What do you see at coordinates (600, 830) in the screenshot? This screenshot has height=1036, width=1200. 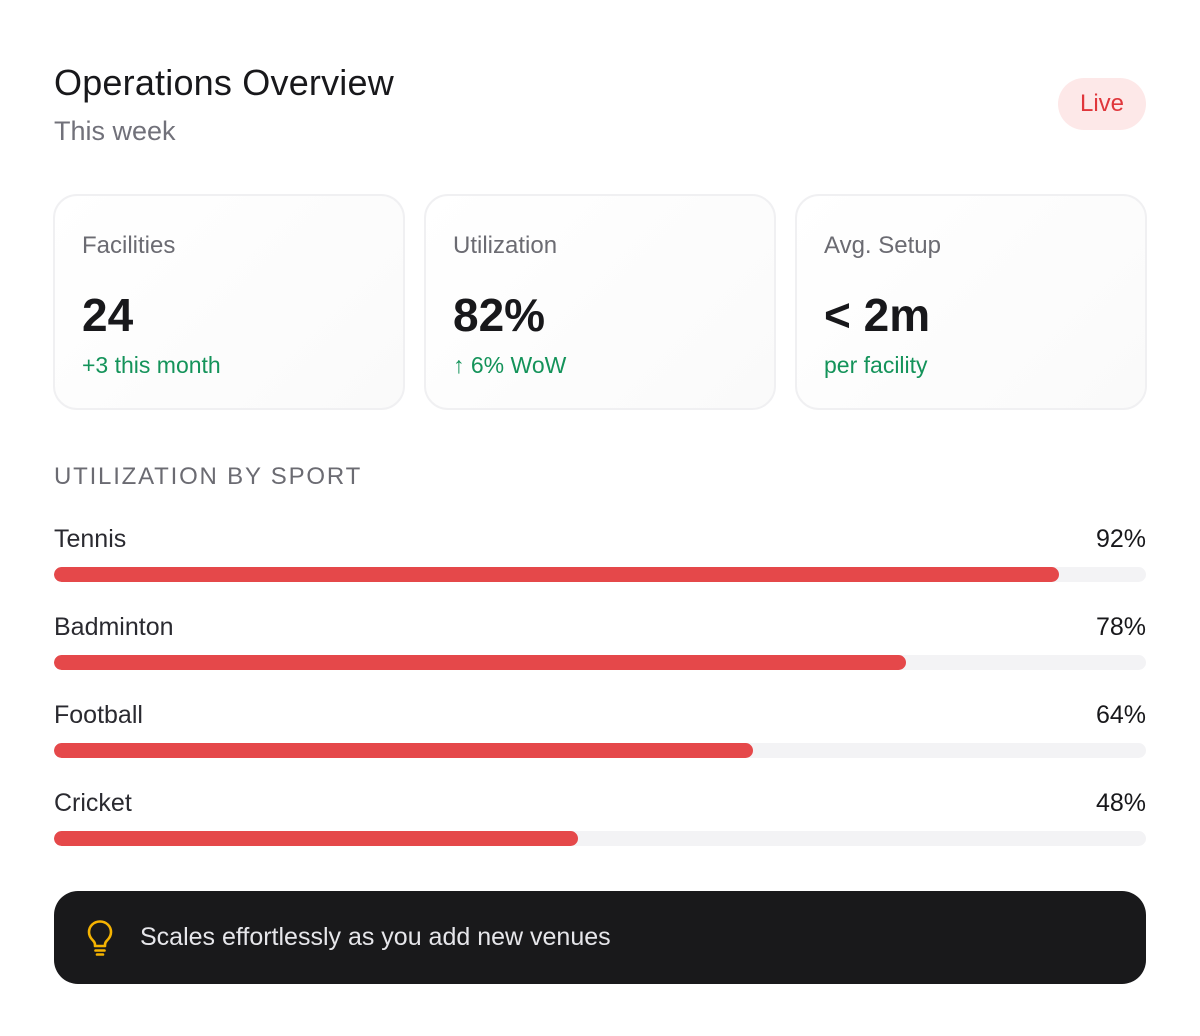 I see `bar-row-cricket: Cricket 48%` at bounding box center [600, 830].